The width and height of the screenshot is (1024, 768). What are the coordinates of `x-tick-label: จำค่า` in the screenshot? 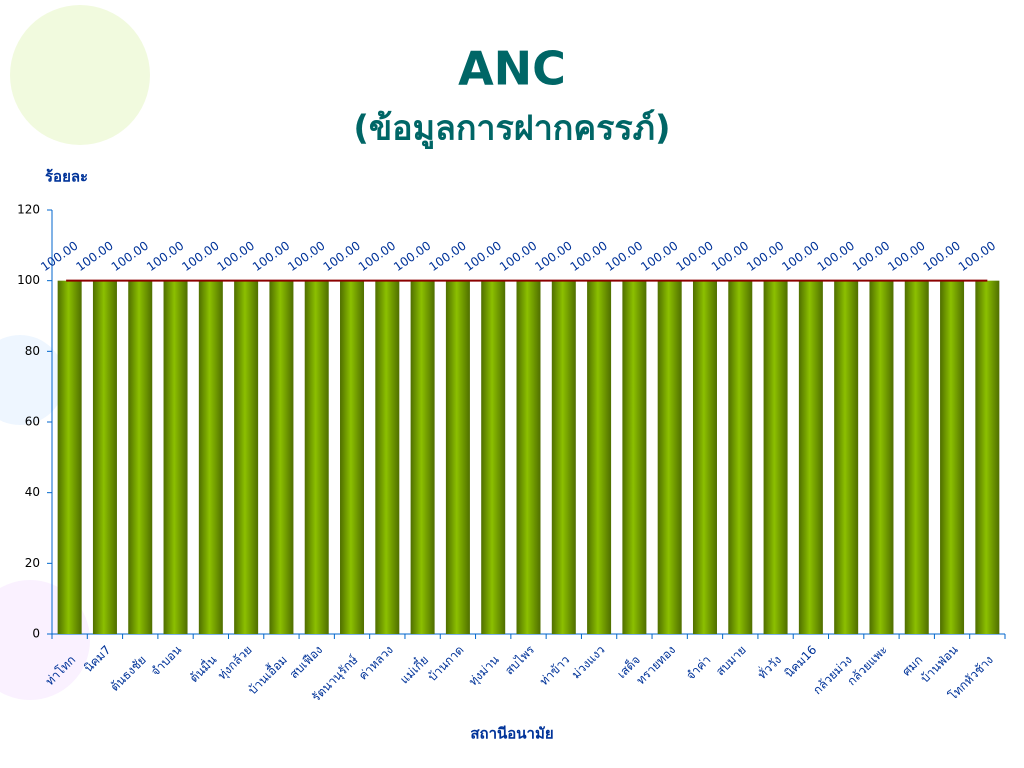 It's located at (698, 668).